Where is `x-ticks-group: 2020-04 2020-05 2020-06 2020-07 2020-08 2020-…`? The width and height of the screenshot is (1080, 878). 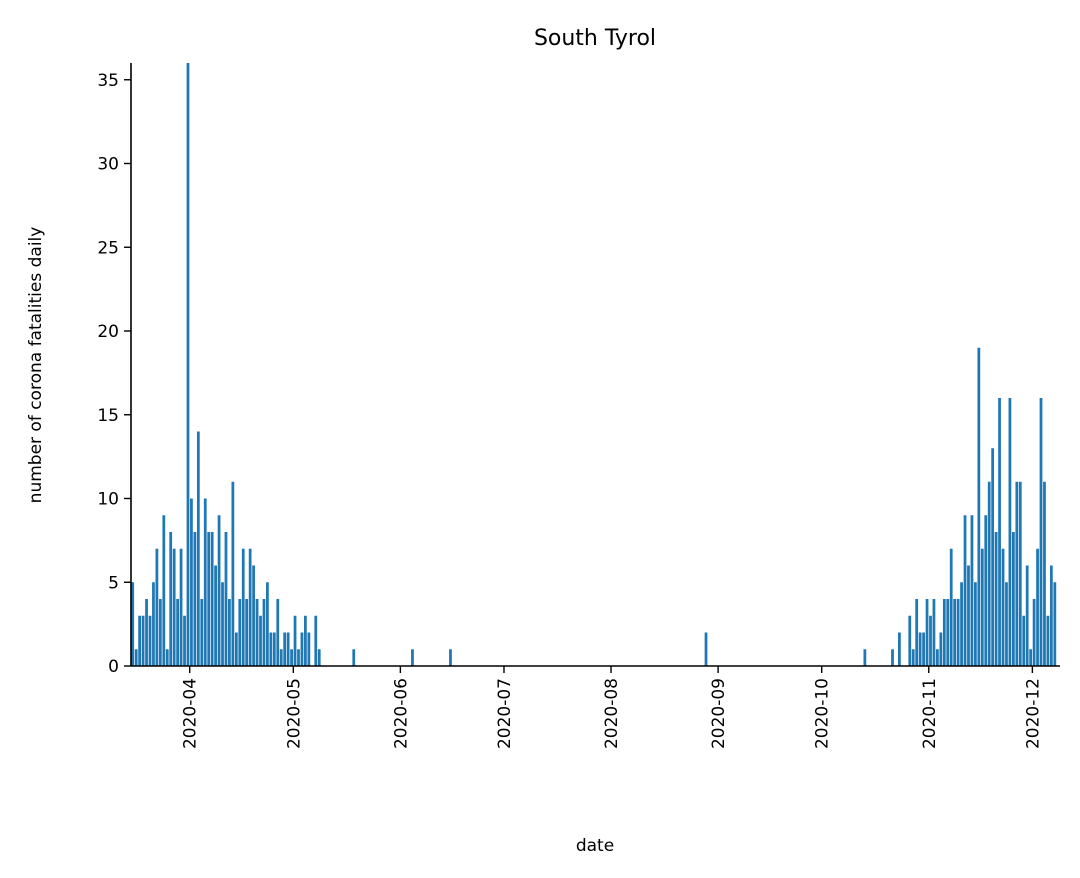
x-ticks-group: 2020-04 2020-05 2020-06 2020-07 2020-08 2020-… is located at coordinates (612, 707).